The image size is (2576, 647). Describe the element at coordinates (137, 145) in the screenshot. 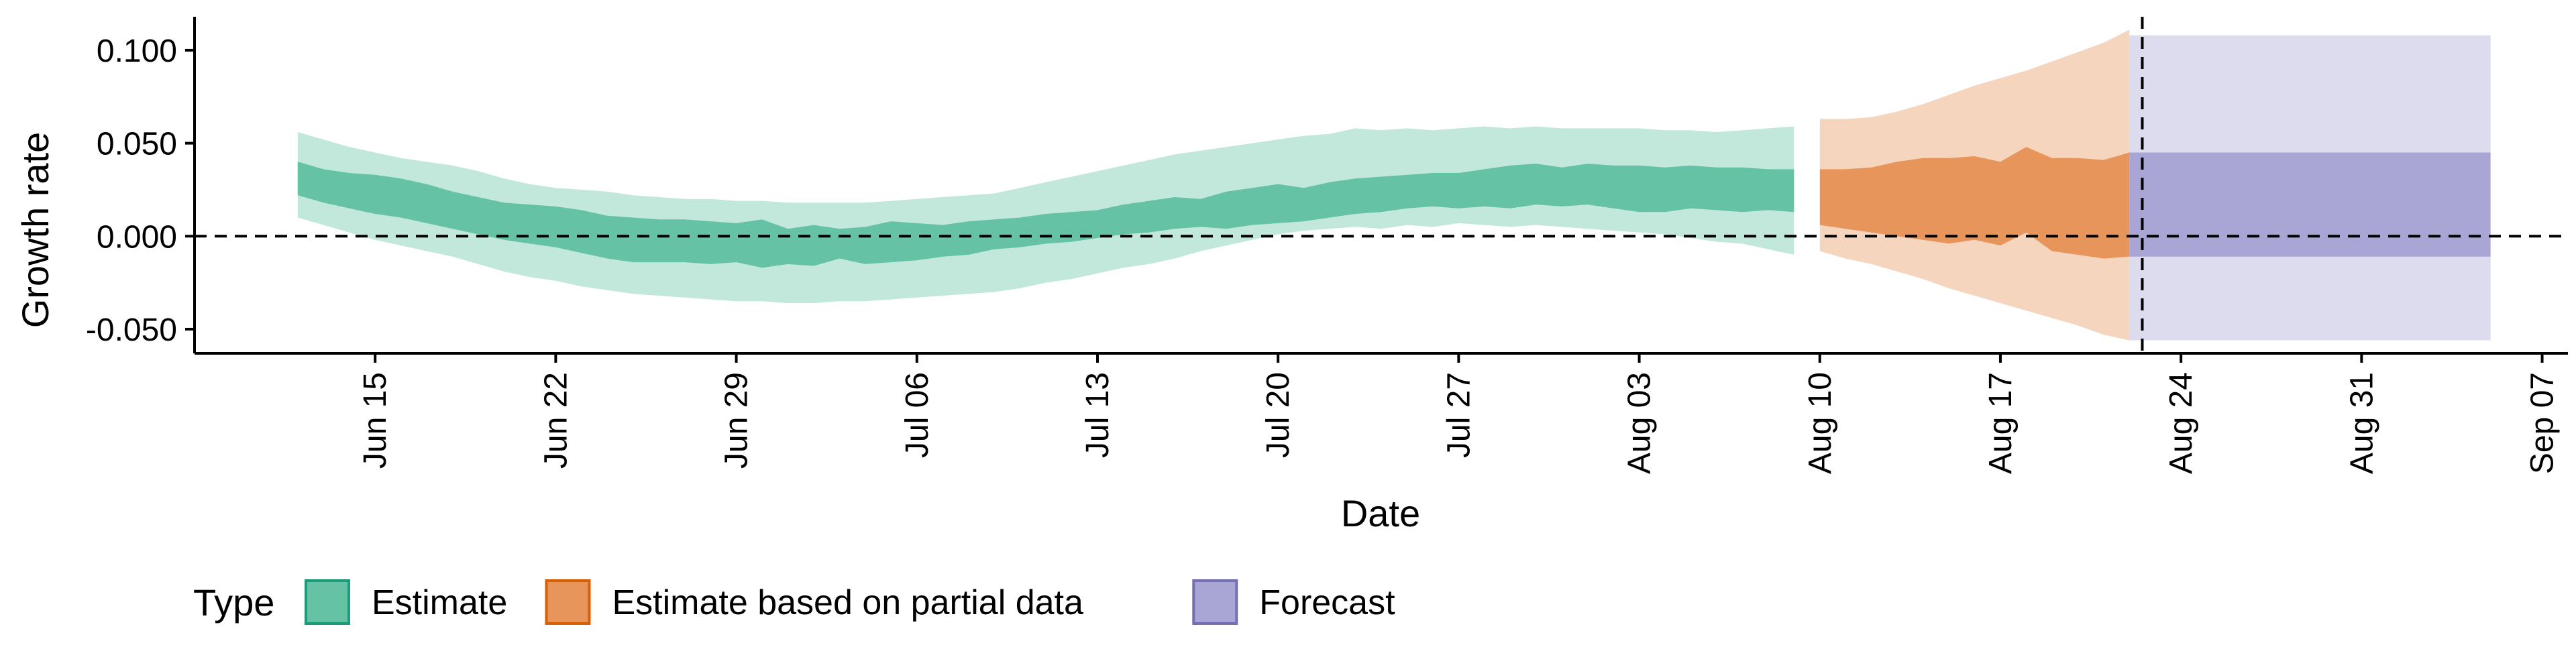

I see `y-tick-label: 0.050` at that location.